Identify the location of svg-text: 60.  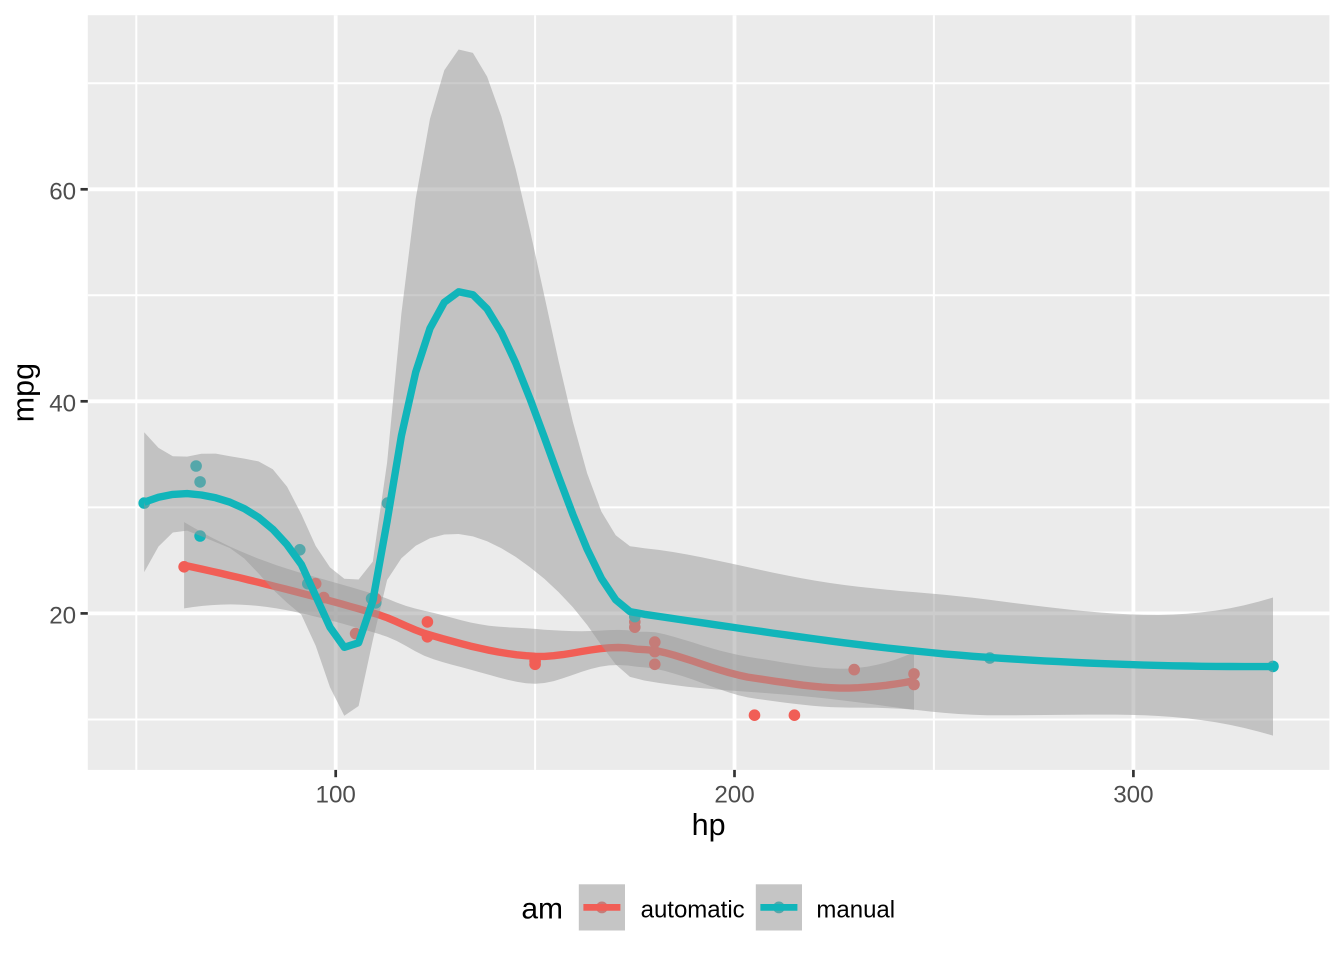
(62, 191).